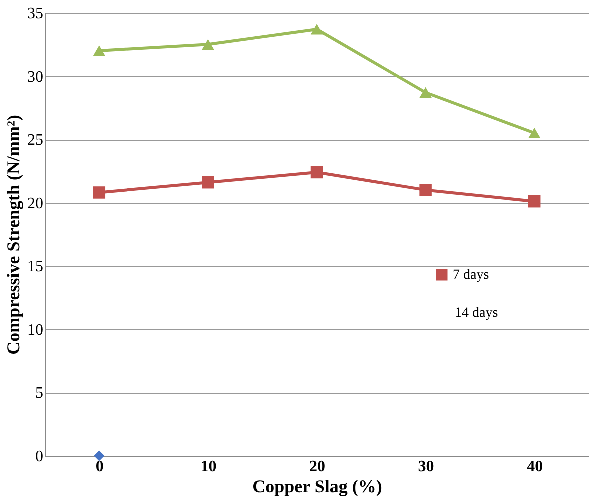  I want to click on x-axis-title: Copper Slag (%), so click(317, 486).